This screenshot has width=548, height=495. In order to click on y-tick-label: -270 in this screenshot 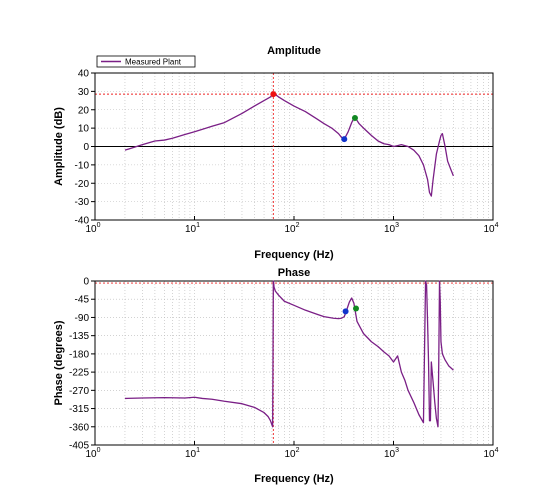, I will do `click(79, 391)`.